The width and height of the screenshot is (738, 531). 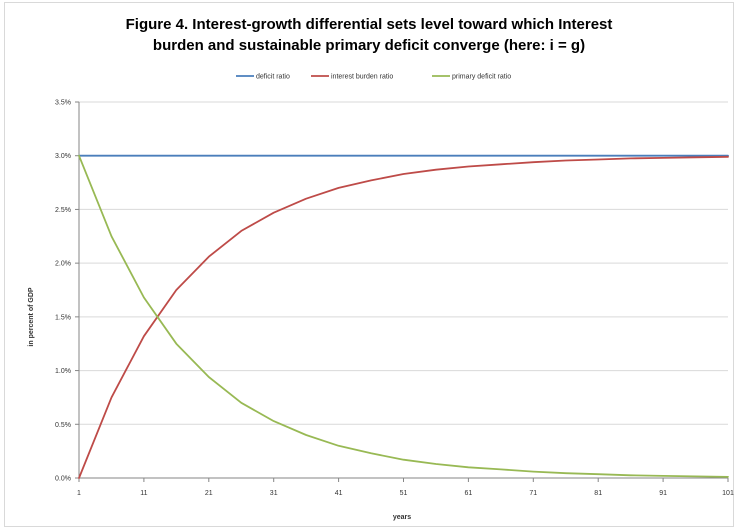 I want to click on y-tick-label: 2.0%, so click(x=63, y=264).